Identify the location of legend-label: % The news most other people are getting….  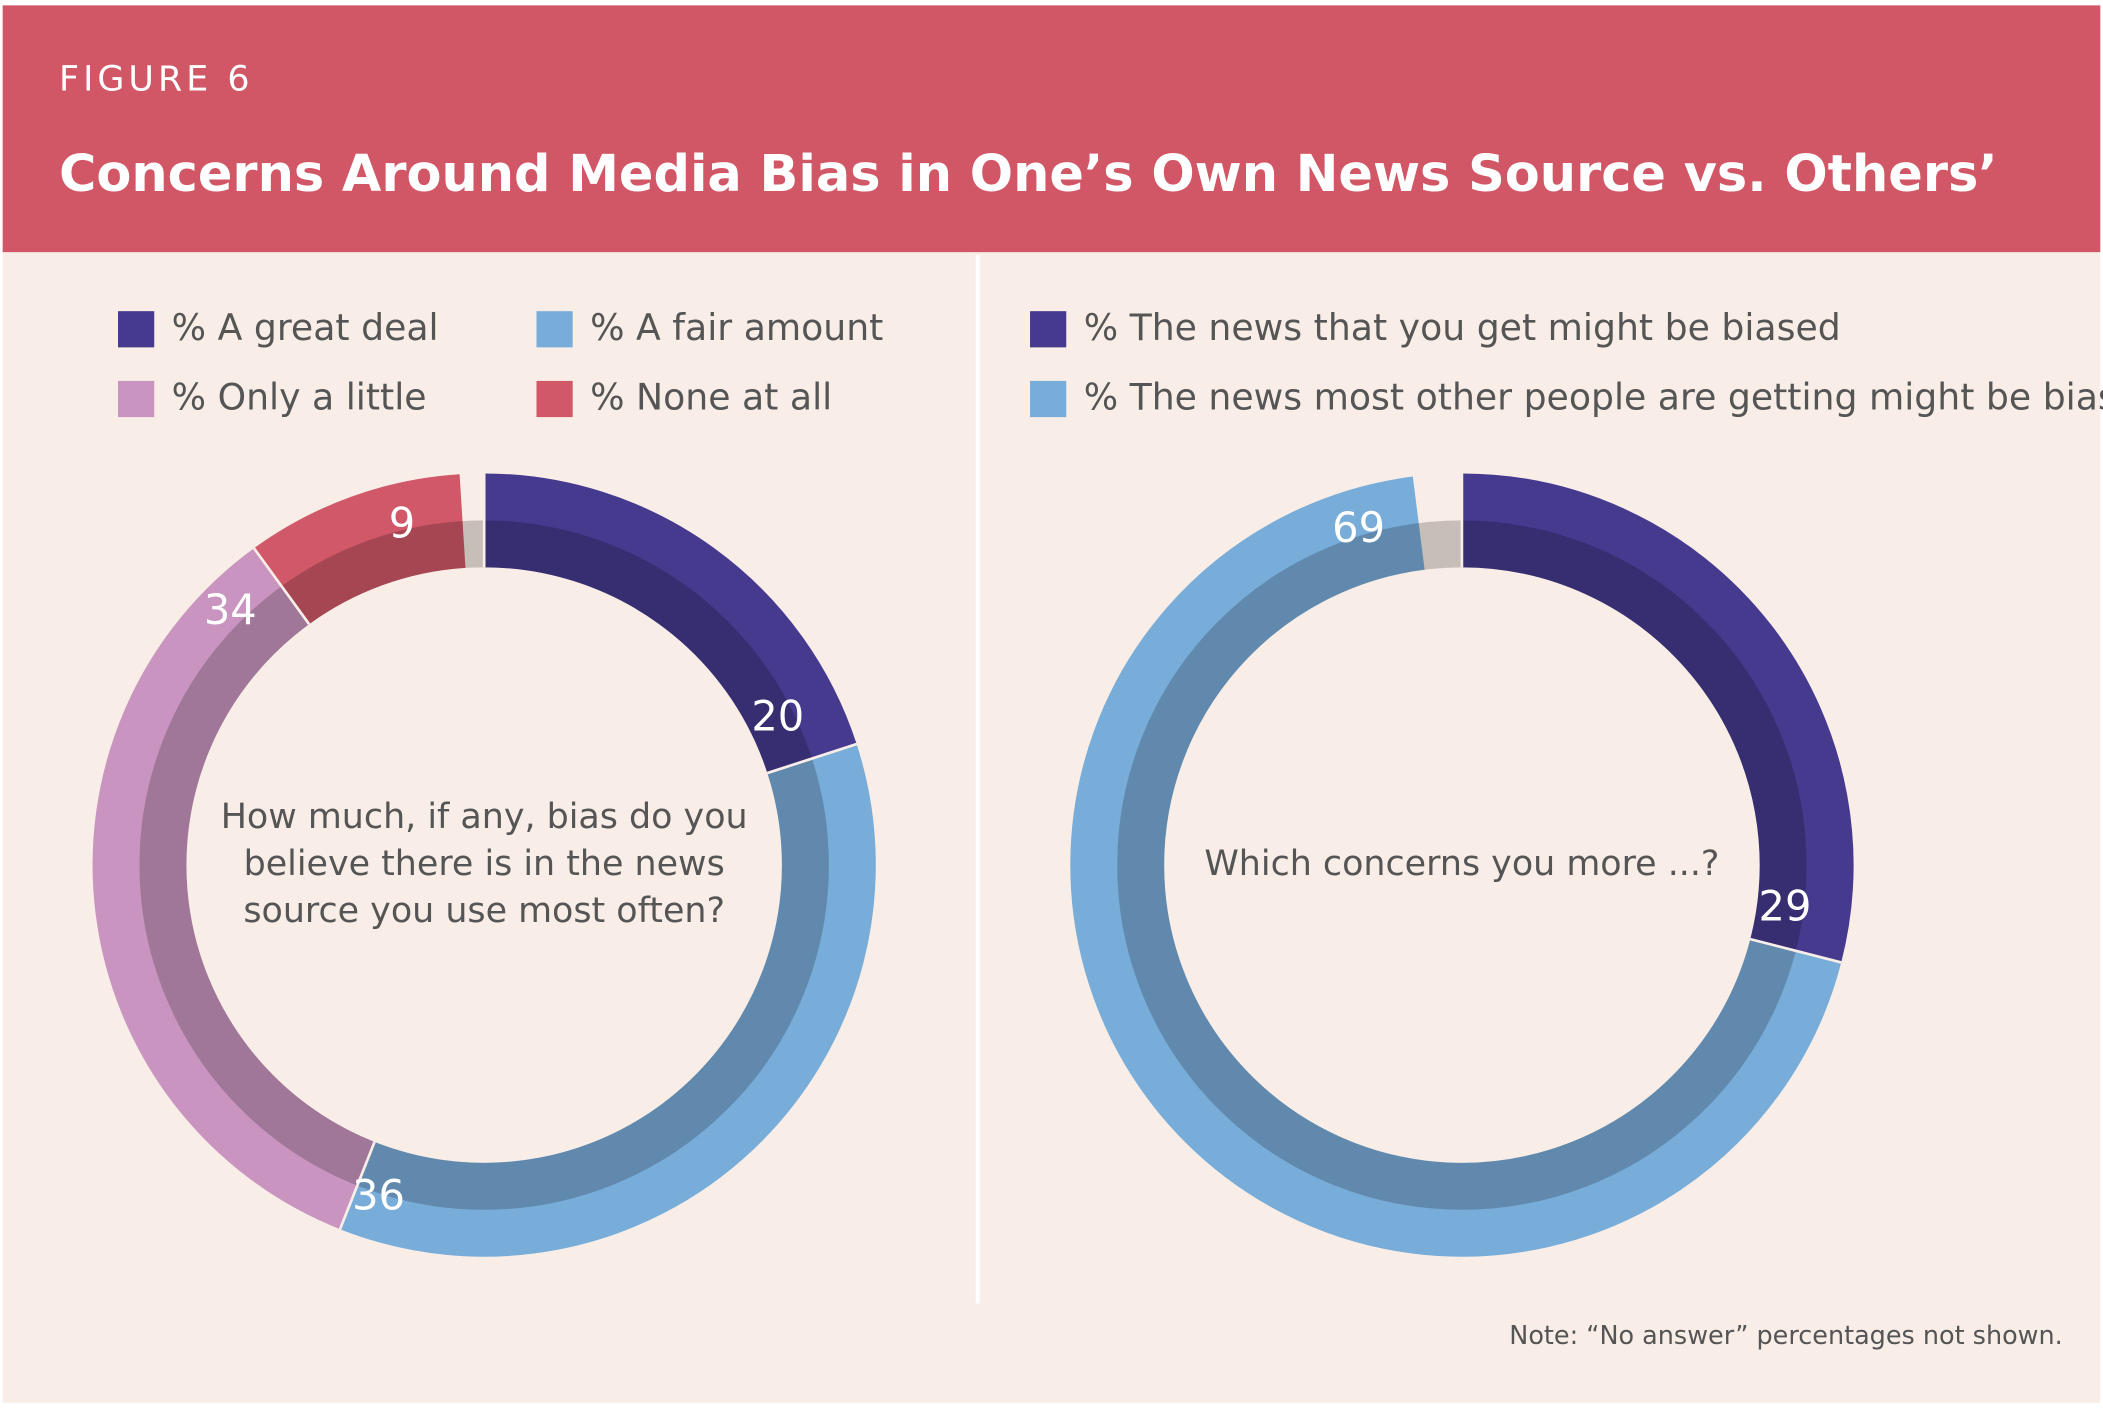
(1593, 397).